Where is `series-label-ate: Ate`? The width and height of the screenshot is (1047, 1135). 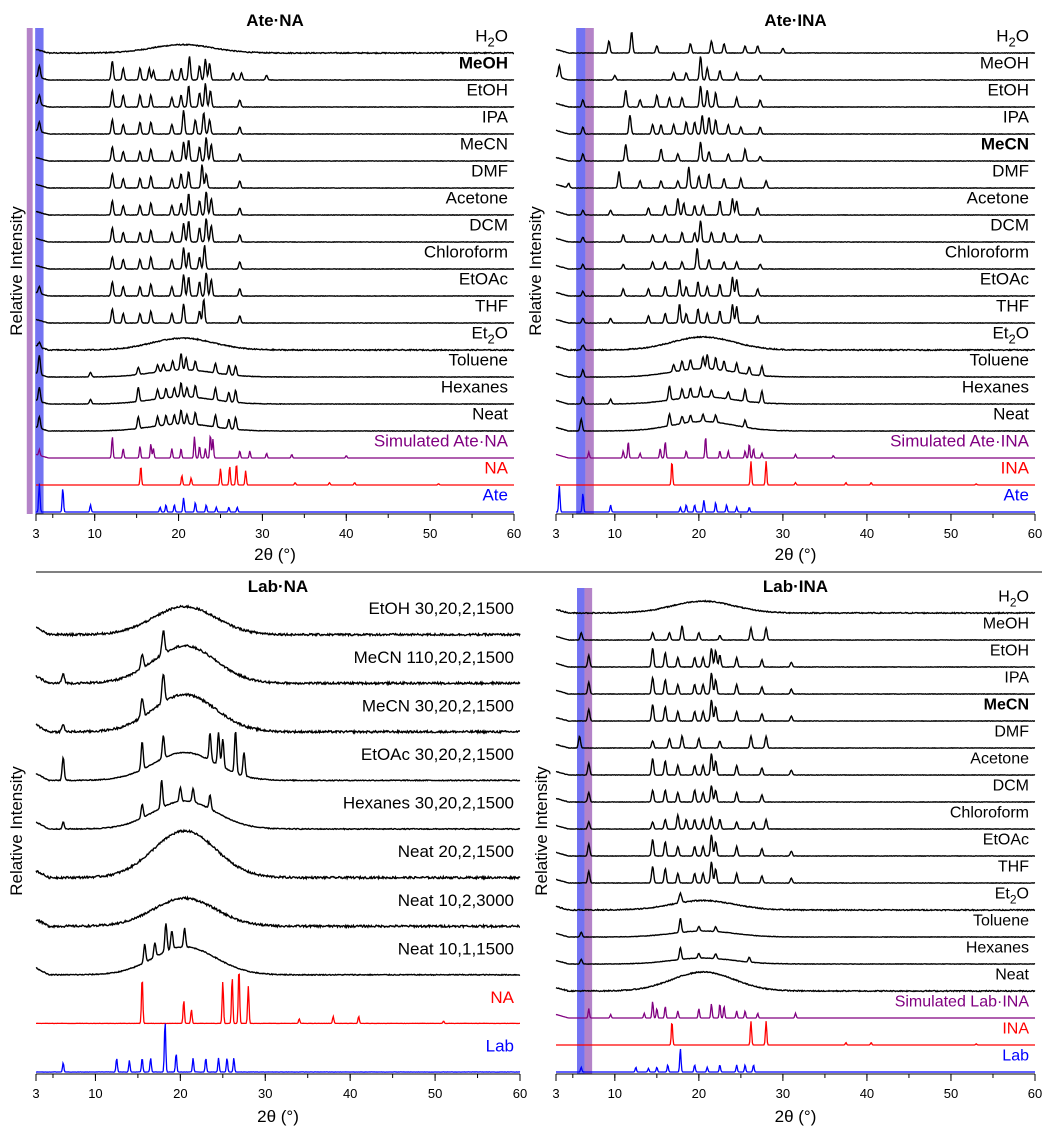
series-label-ate: Ate is located at coordinates (495, 495).